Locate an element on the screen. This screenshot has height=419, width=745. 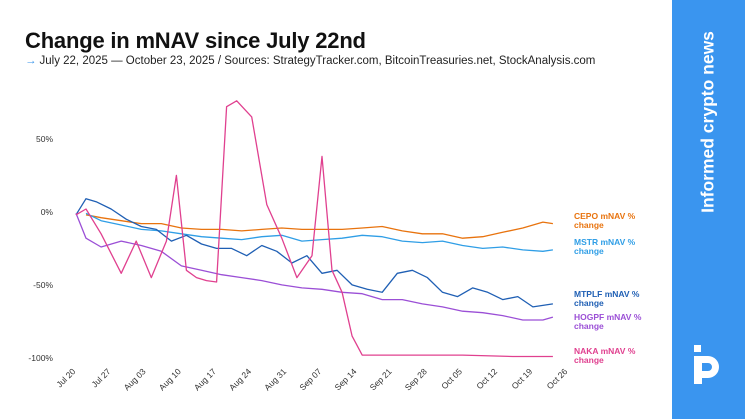
y-tick-label: -50% is located at coordinates (43, 285).